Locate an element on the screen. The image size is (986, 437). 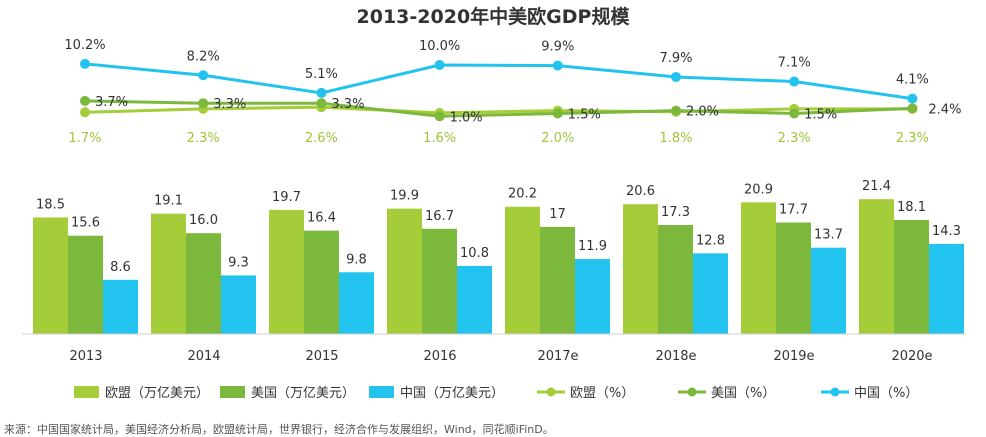
line-label-1-0: 3.7% is located at coordinates (111, 102).